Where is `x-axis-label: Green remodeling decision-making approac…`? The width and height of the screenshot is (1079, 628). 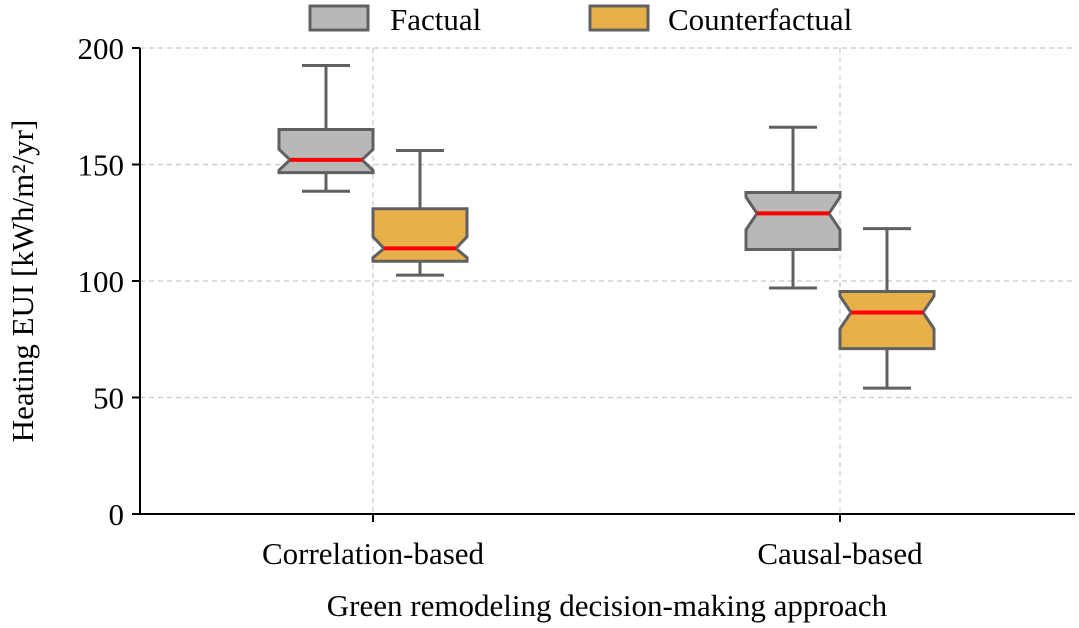
x-axis-label: Green remodeling decision-making approac… is located at coordinates (607, 605).